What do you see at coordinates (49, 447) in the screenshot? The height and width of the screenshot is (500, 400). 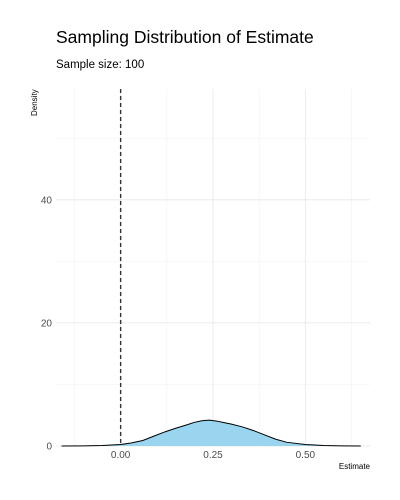 I see `y-tick-label: 0` at bounding box center [49, 447].